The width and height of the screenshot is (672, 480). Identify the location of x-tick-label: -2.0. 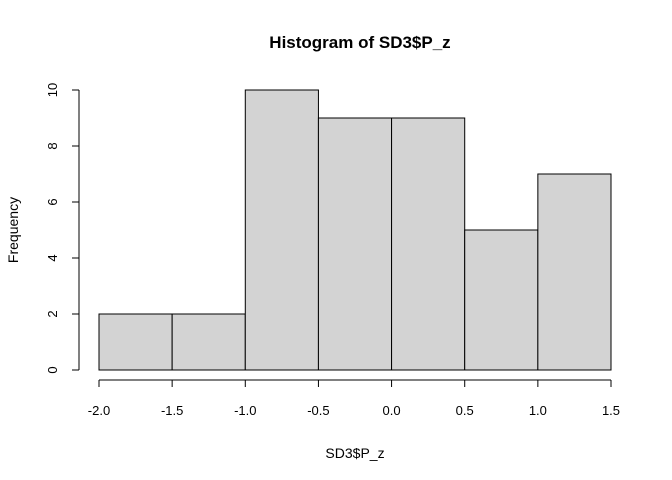
(99, 410).